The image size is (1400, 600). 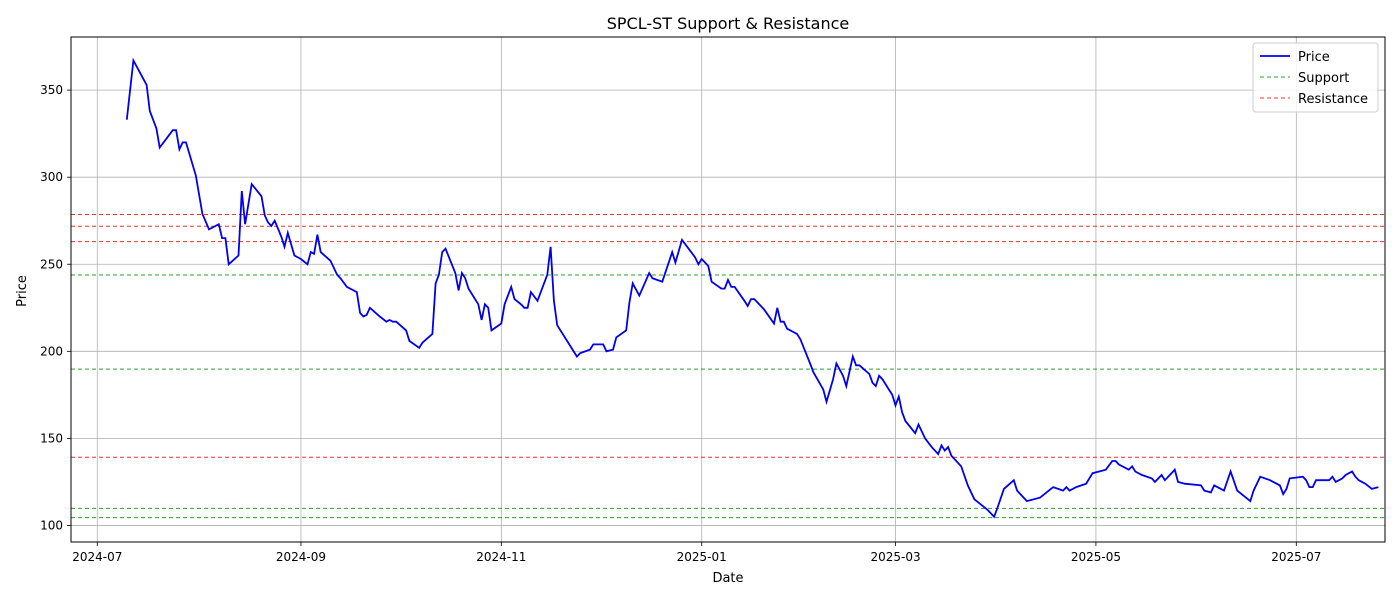 What do you see at coordinates (1314, 57) in the screenshot?
I see `legend-price-label: Price` at bounding box center [1314, 57].